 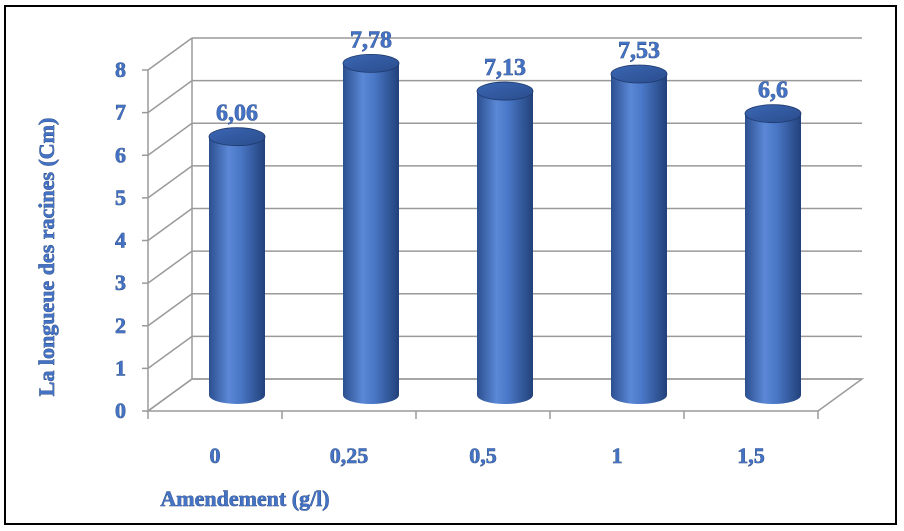 I want to click on y-tick-label: 0, so click(x=120, y=410).